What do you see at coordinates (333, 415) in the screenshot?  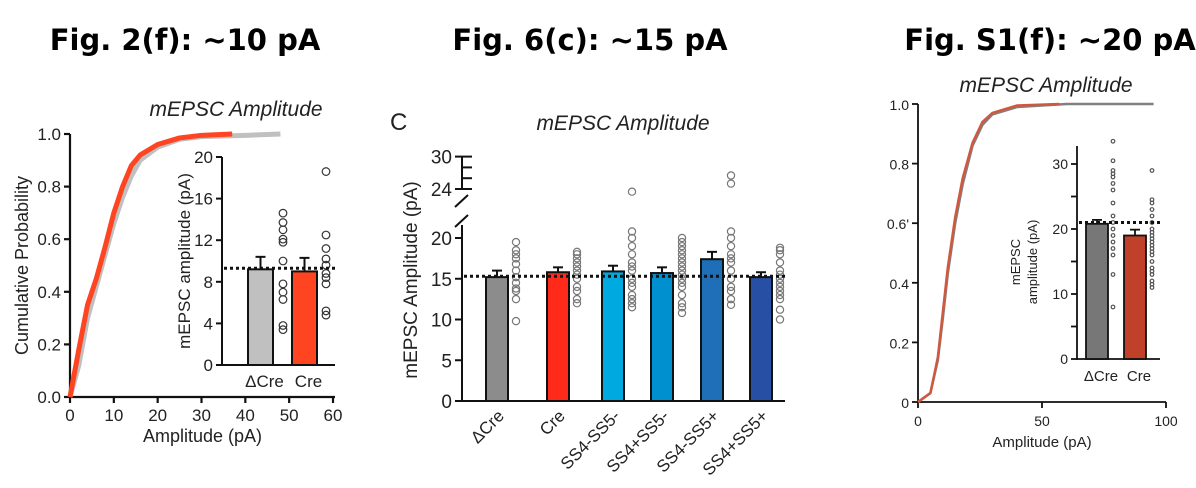 I see `chart1-x-tick-label: 60` at bounding box center [333, 415].